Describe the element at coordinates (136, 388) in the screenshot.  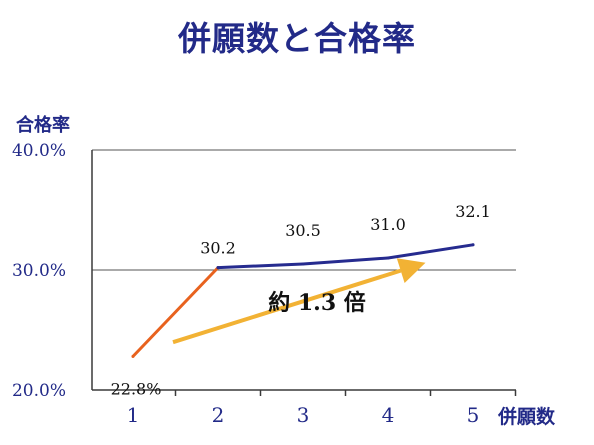
I see `data-label-0: 22.8%` at that location.